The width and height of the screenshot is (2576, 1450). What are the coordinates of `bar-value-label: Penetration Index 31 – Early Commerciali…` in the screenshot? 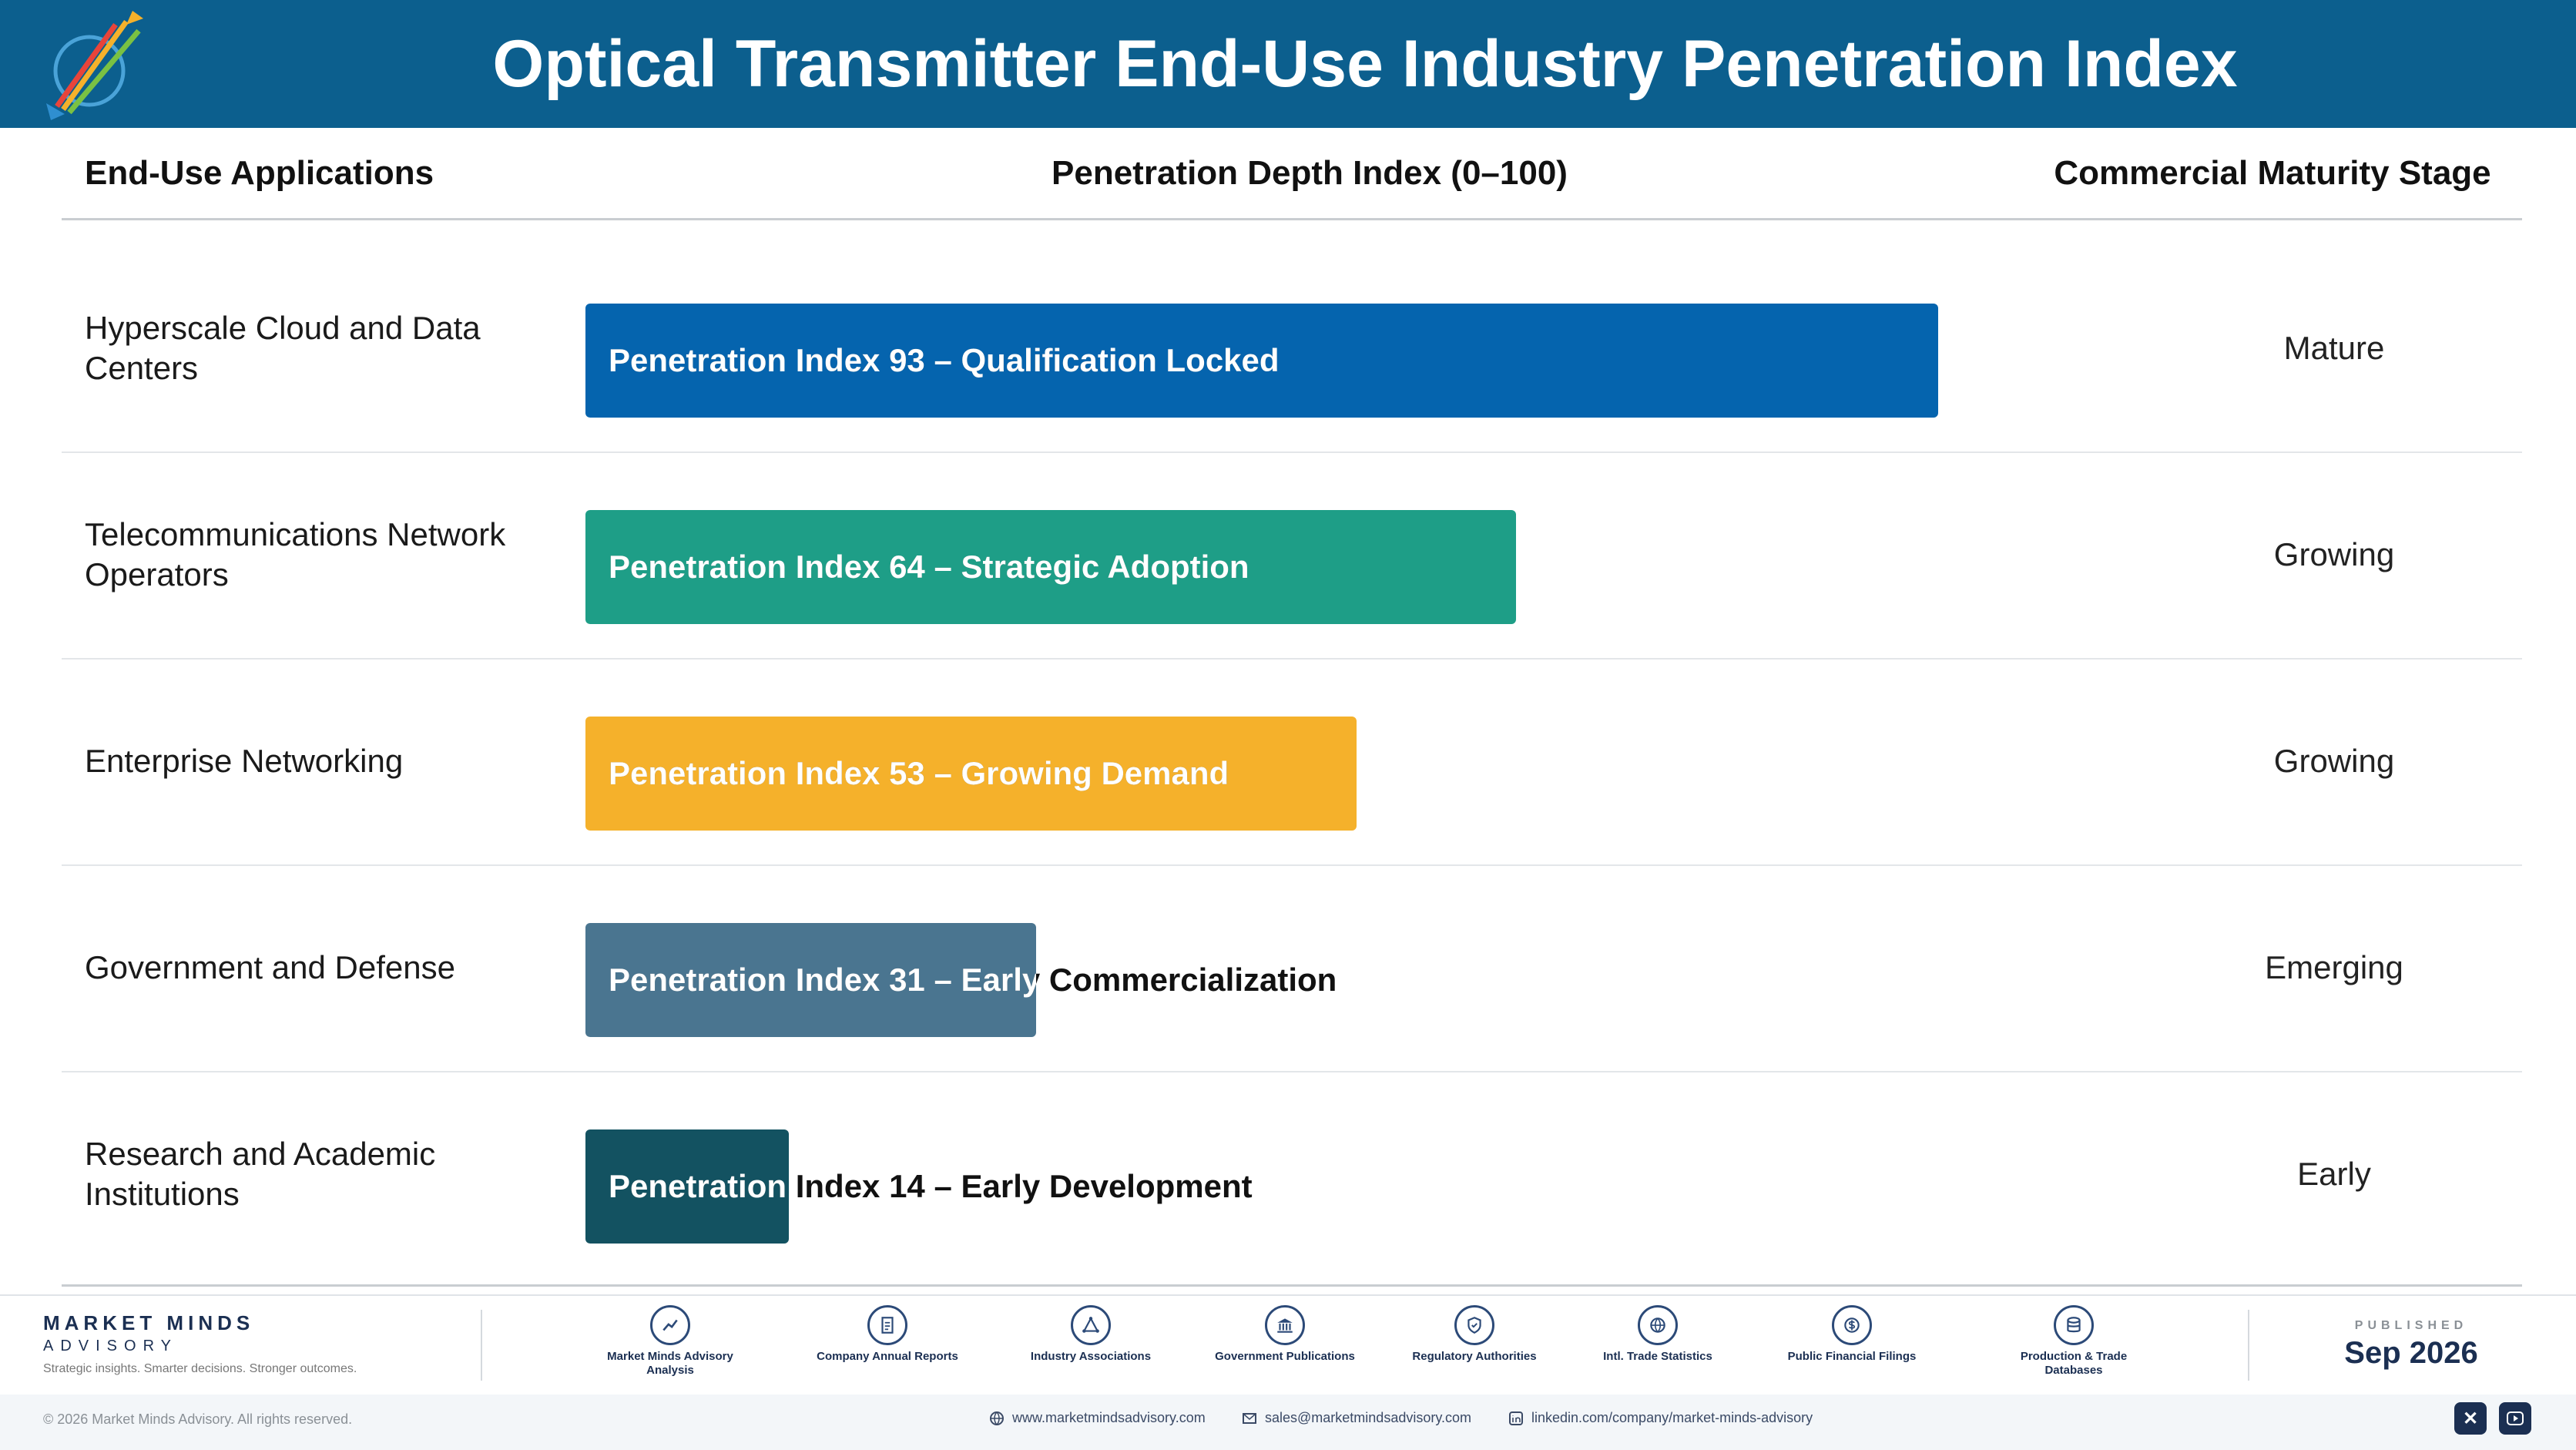 It's located at (973, 980).